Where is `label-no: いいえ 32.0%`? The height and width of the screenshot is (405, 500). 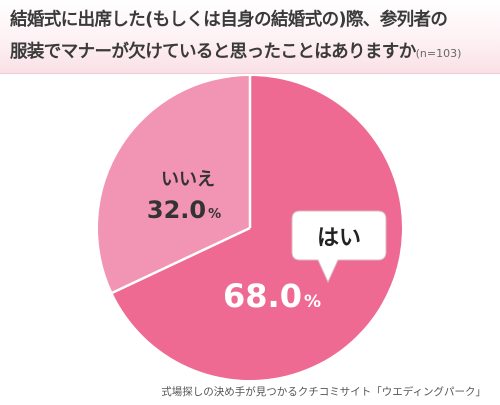 label-no: いいえ 32.0% is located at coordinates (184, 196).